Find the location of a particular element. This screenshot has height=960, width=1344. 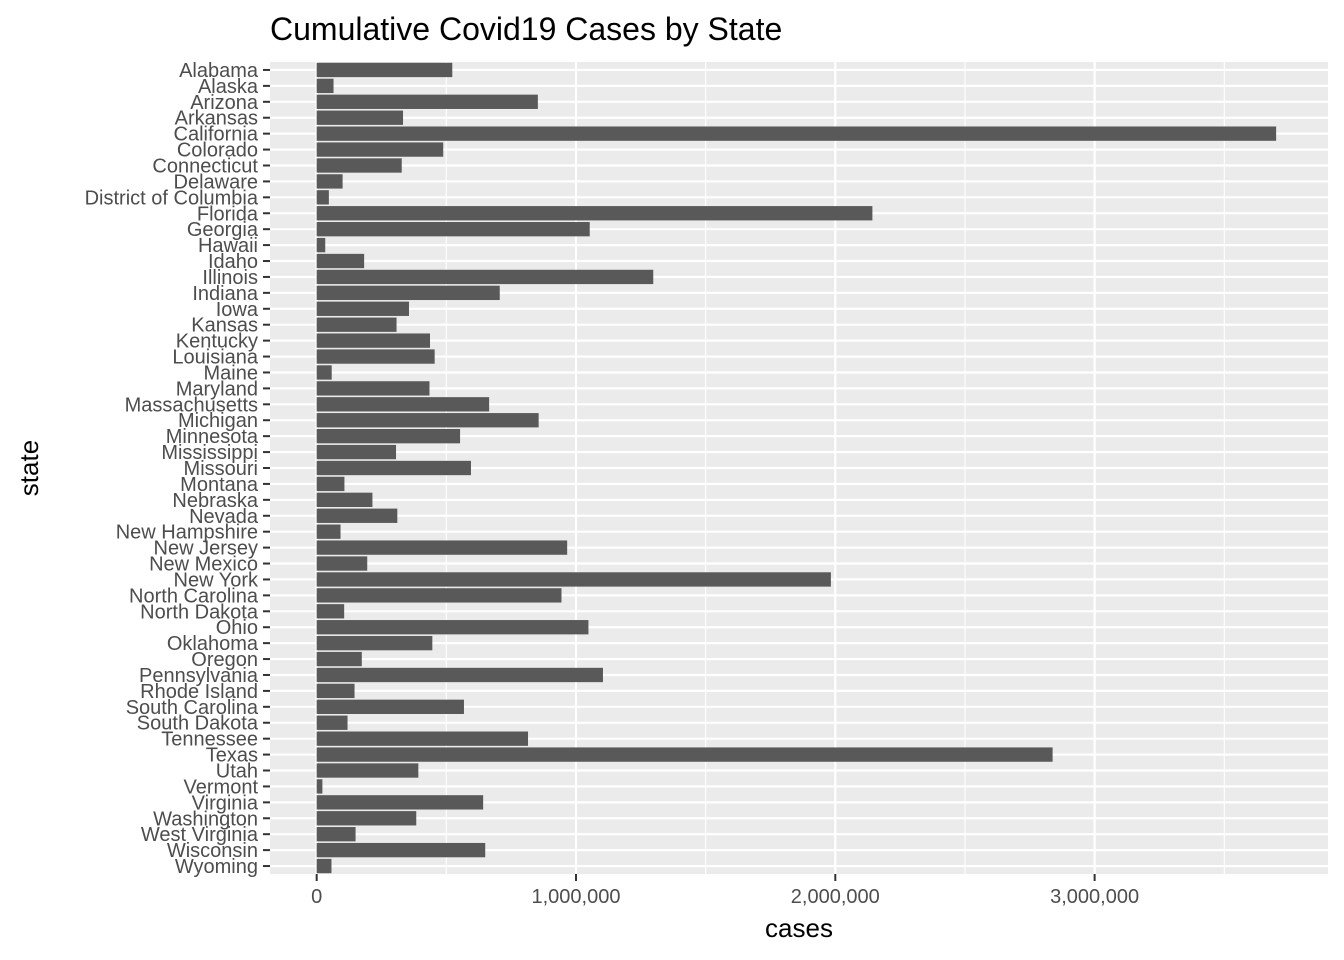

bar-vermont is located at coordinates (319, 786).